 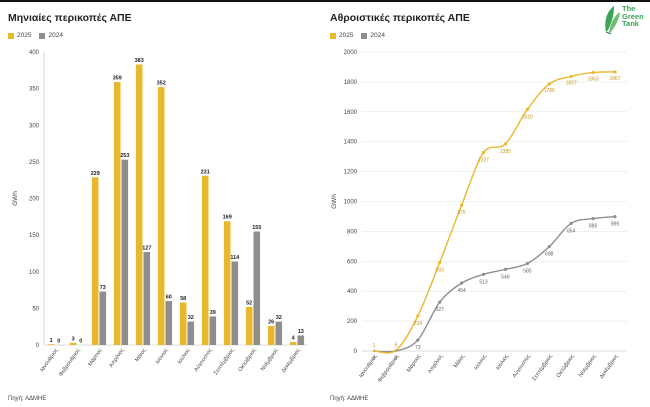 What do you see at coordinates (549, 255) in the screenshot?
I see `point-value-label: 698` at bounding box center [549, 255].